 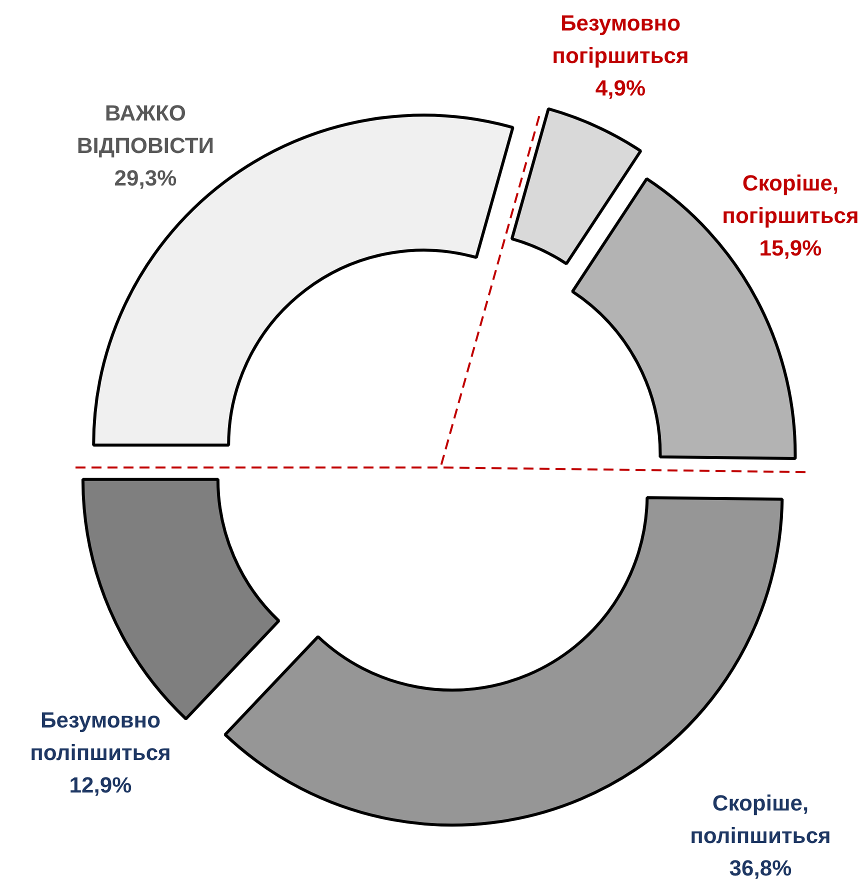 What do you see at coordinates (100, 785) in the screenshot?
I see `data-label: 12,9%` at bounding box center [100, 785].